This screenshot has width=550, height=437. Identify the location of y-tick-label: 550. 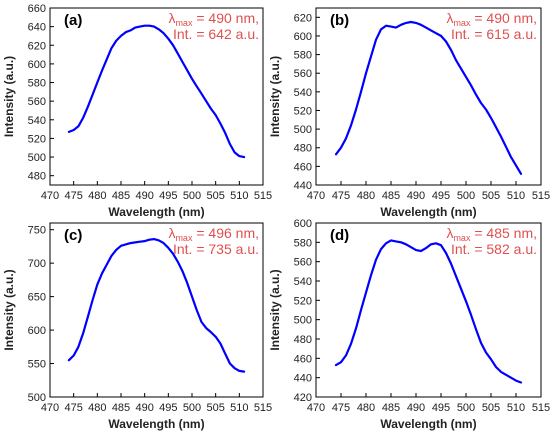
(37, 365).